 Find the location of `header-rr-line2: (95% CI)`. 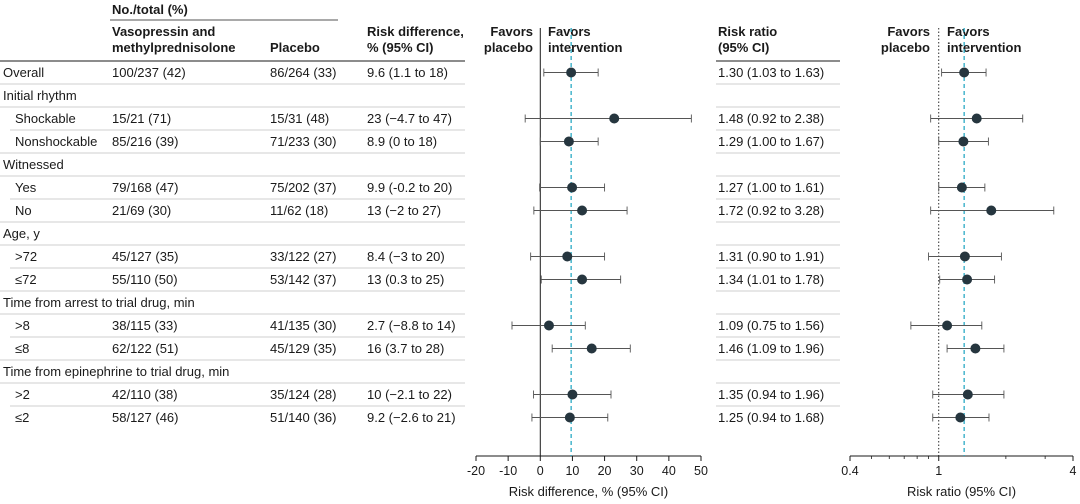

header-rr-line2: (95% CI) is located at coordinates (743, 47).